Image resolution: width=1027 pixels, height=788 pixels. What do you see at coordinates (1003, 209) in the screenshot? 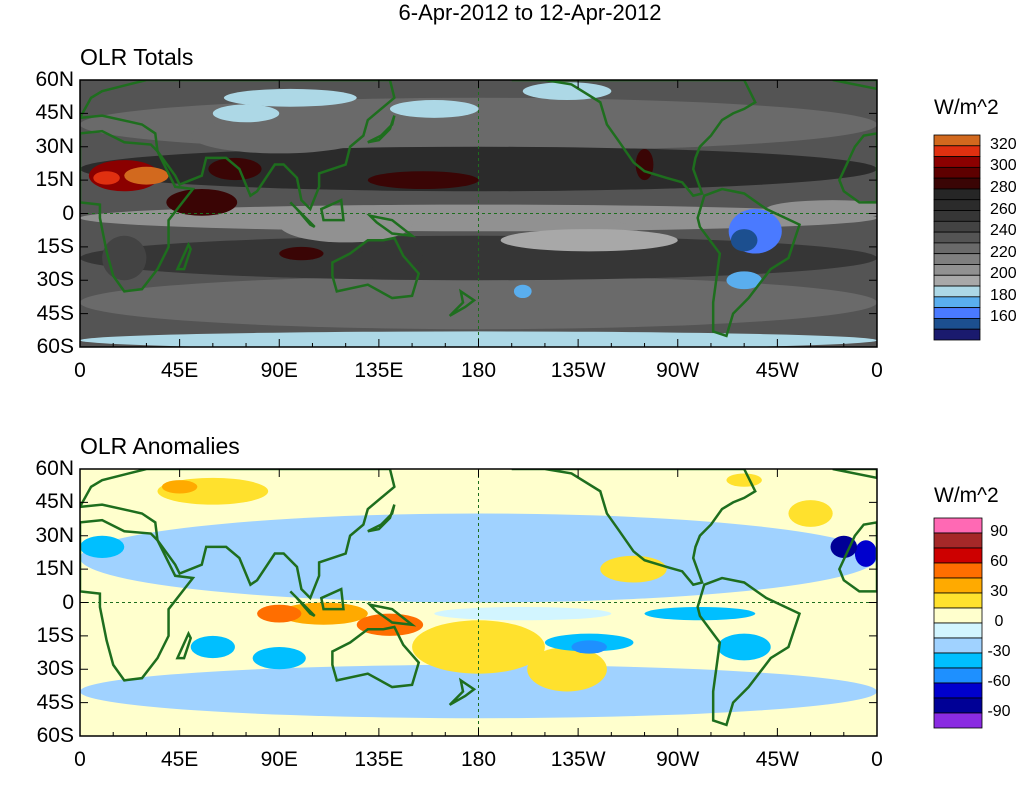
I see `colorbar-label: 260` at bounding box center [1003, 209].